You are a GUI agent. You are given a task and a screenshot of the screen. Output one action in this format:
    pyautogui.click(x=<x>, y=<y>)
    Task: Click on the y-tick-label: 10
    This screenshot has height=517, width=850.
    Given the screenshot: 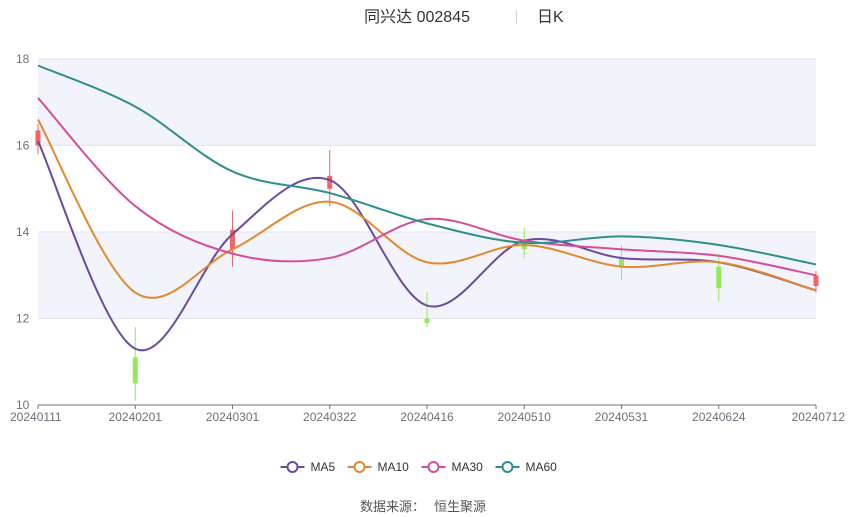 What is the action you would take?
    pyautogui.click(x=23, y=405)
    